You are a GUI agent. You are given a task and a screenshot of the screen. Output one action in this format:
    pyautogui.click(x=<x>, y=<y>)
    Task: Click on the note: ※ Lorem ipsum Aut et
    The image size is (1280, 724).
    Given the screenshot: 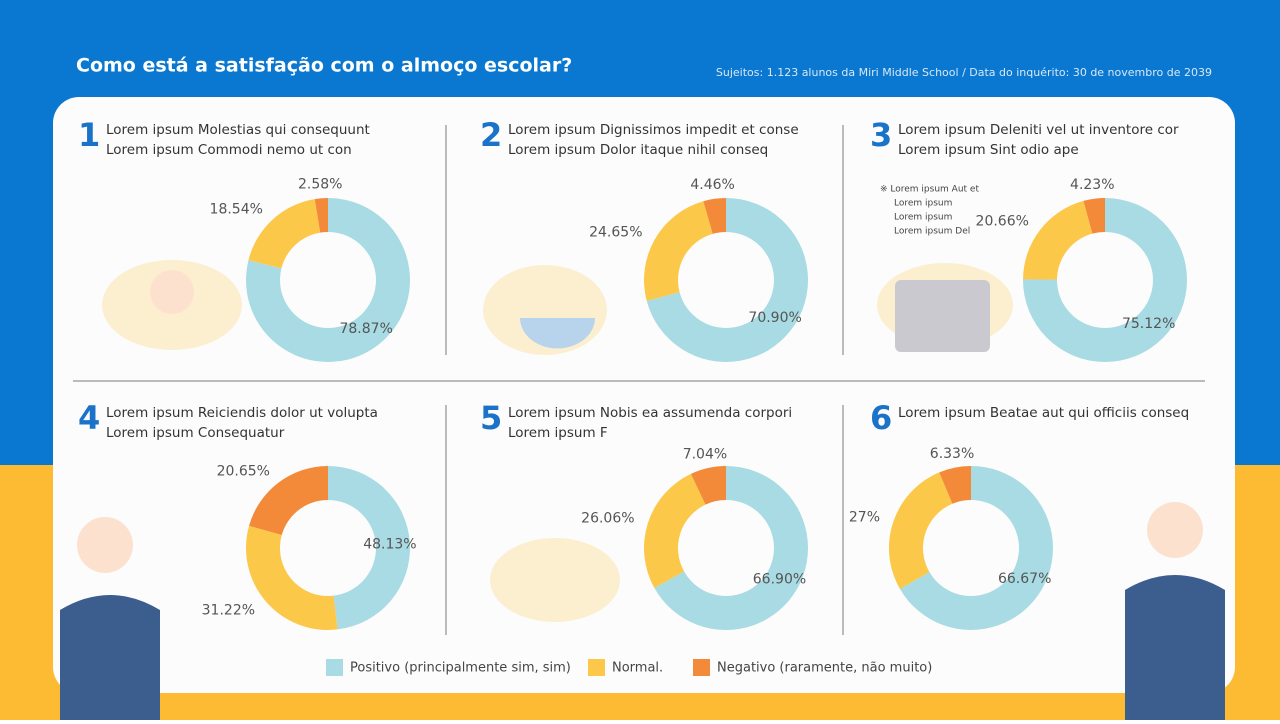 What is the action you would take?
    pyautogui.click(x=929, y=190)
    